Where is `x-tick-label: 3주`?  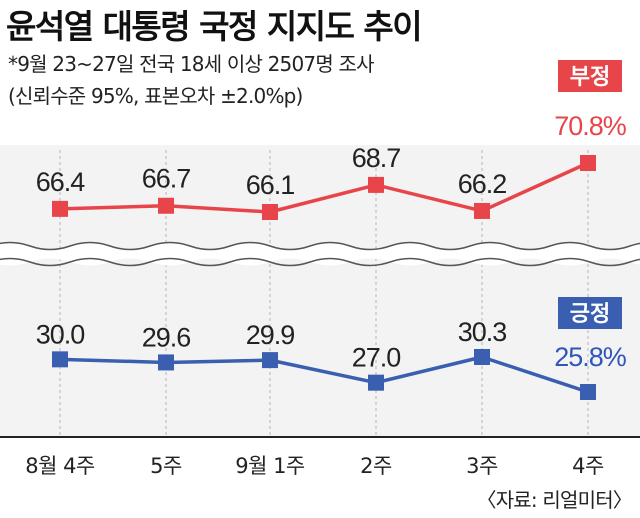
x-tick-label: 3주 is located at coordinates (482, 466).